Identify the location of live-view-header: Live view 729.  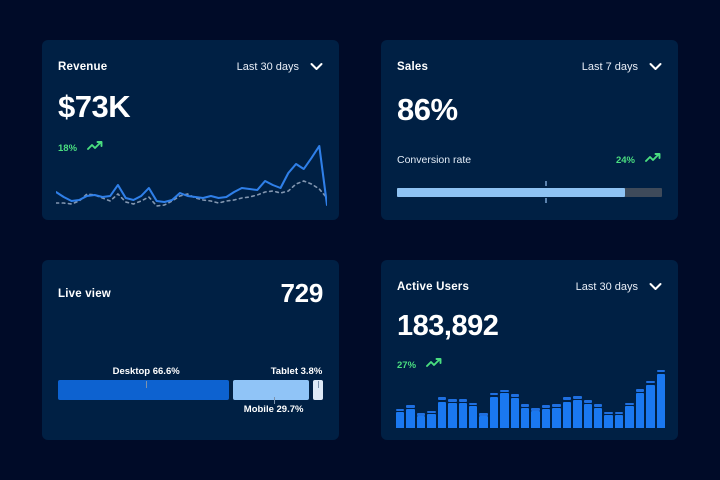
(190, 293).